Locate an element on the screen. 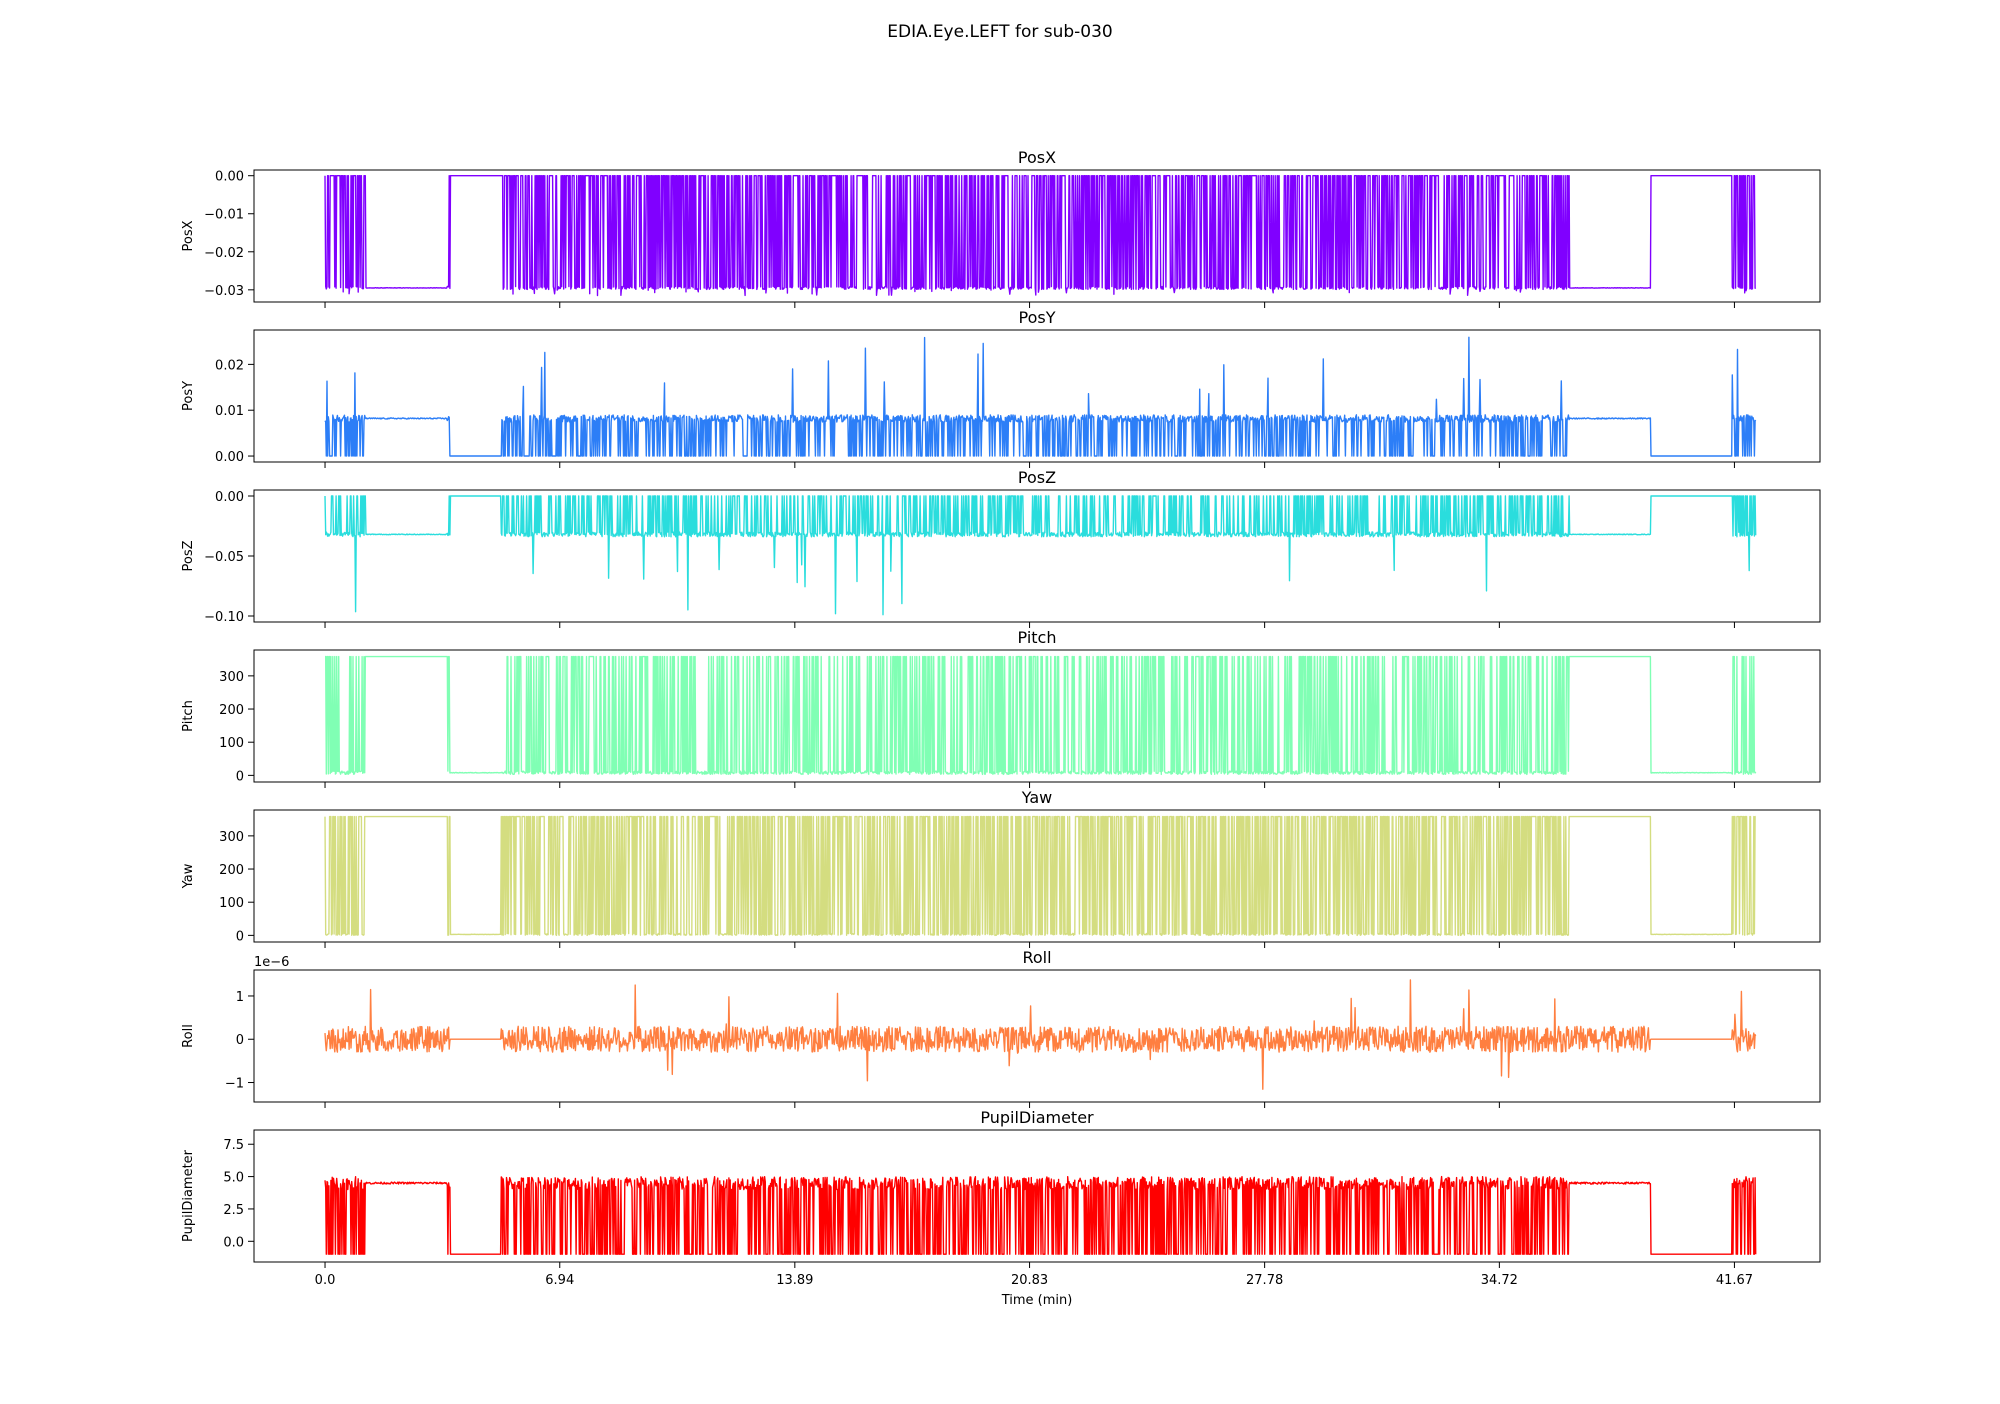 This screenshot has height=1404, width=2000. y-tick-label: 0.0 is located at coordinates (233, 1242).